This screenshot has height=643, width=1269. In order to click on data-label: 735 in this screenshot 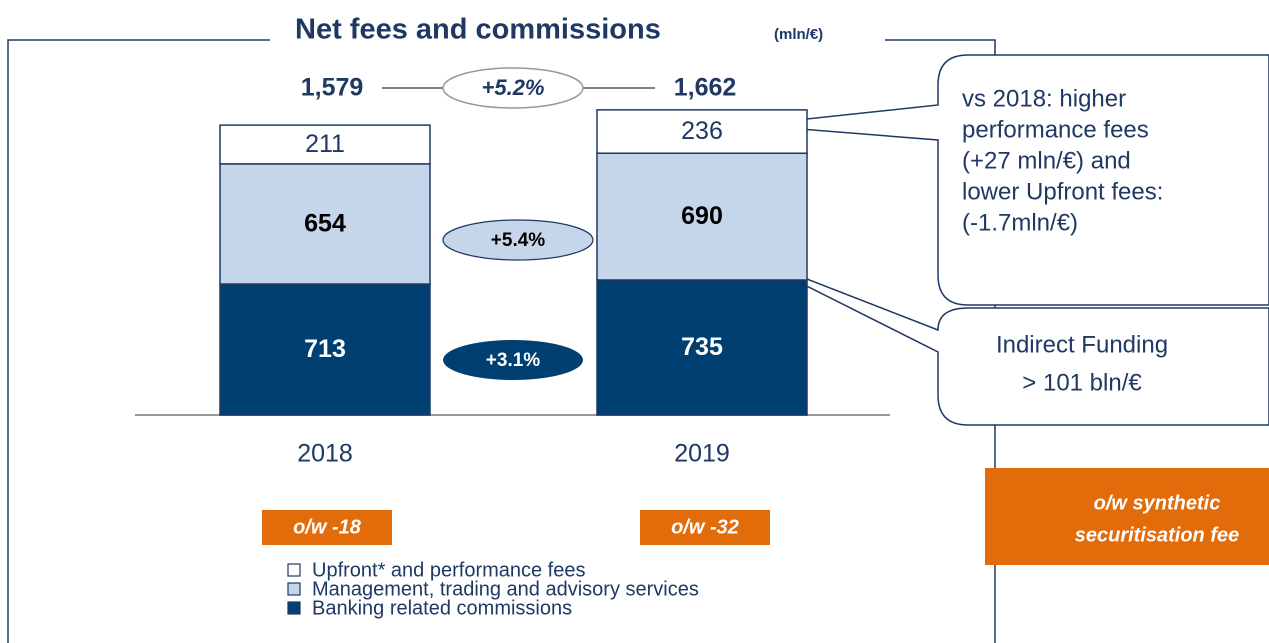, I will do `click(702, 347)`.